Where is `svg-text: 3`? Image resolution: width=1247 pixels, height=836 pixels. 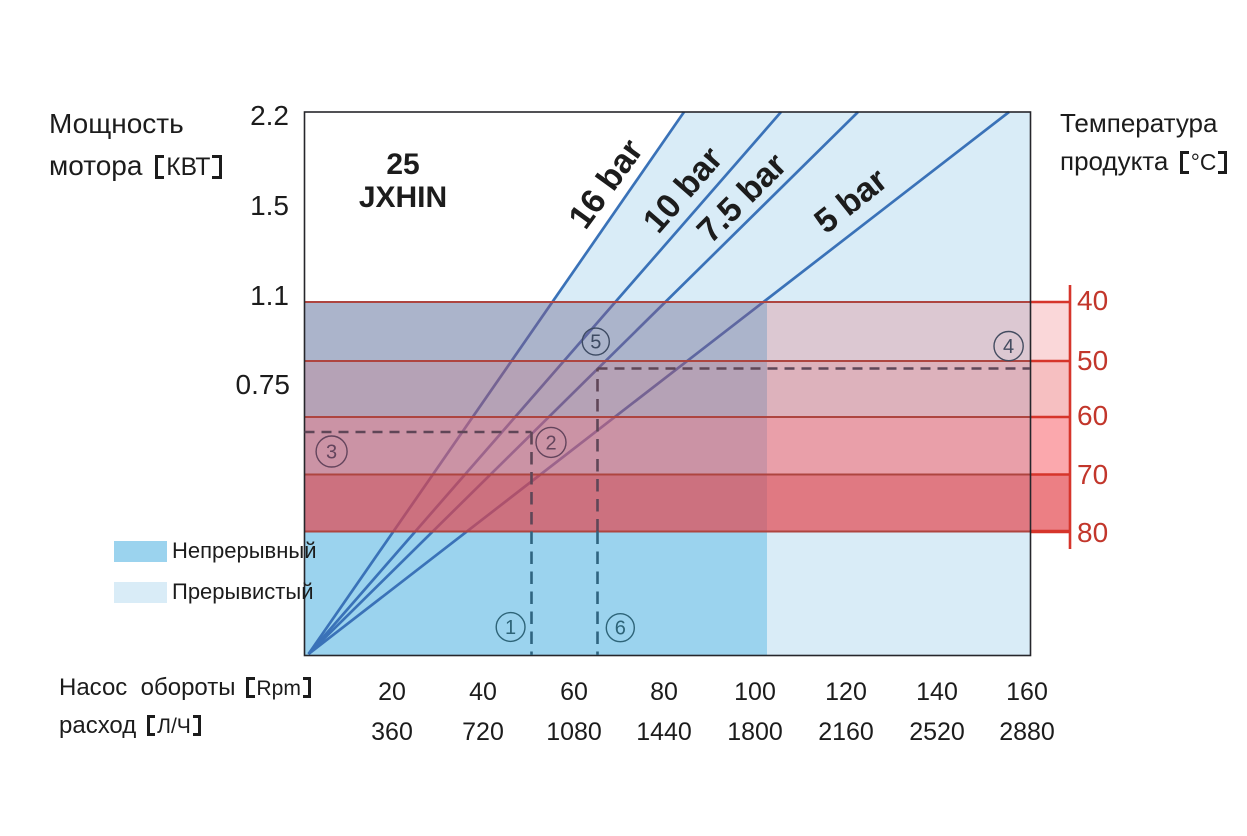 svg-text: 3 is located at coordinates (331, 453).